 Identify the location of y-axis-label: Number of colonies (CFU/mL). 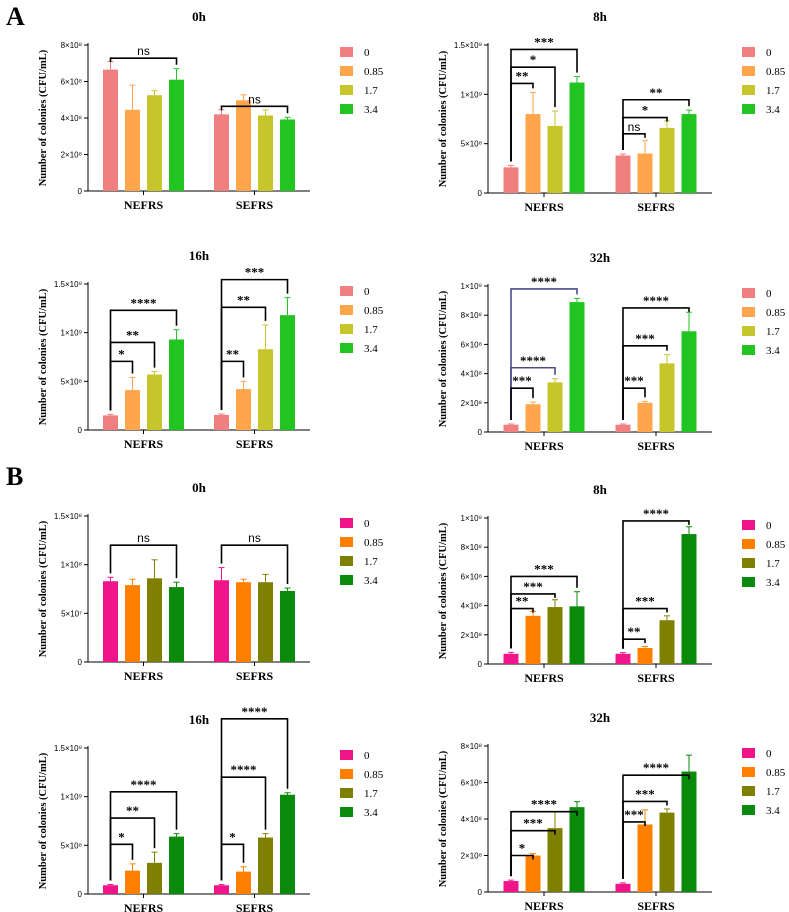
(443, 358).